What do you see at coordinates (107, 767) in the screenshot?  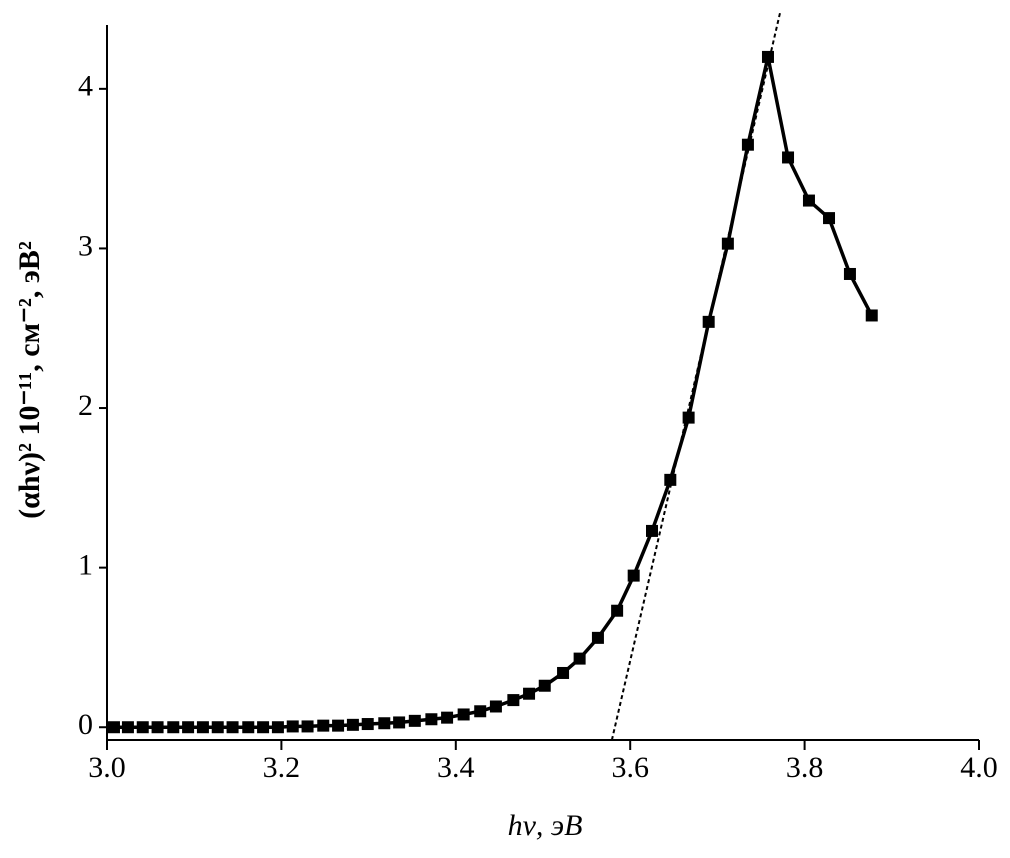 I see `x-tick-label: 3.0` at bounding box center [107, 767].